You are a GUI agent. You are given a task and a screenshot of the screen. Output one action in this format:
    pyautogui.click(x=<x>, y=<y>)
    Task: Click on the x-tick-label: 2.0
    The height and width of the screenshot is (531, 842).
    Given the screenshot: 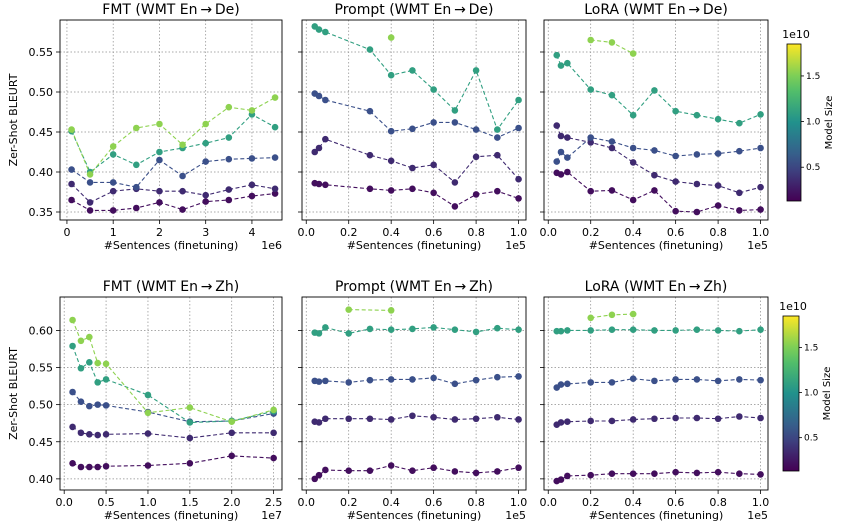 What is the action you would take?
    pyautogui.click(x=232, y=502)
    